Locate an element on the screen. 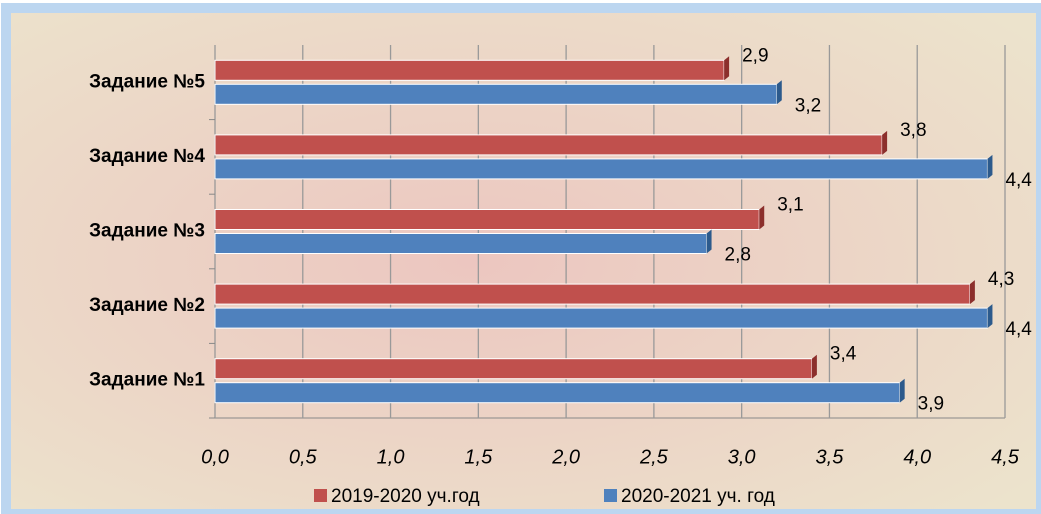  data-label: 3,8 is located at coordinates (913, 130).